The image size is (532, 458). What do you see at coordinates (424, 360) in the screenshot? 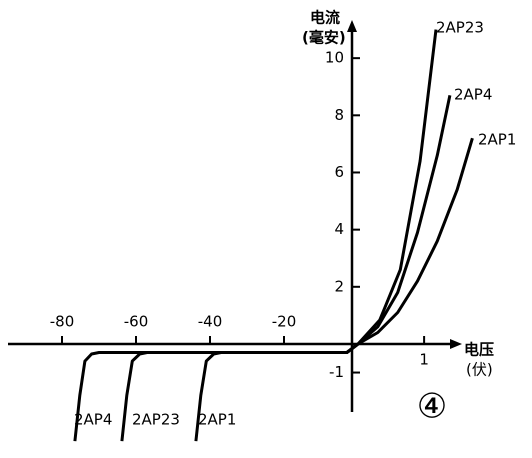
I see `x-tick-label: 1` at bounding box center [424, 360].